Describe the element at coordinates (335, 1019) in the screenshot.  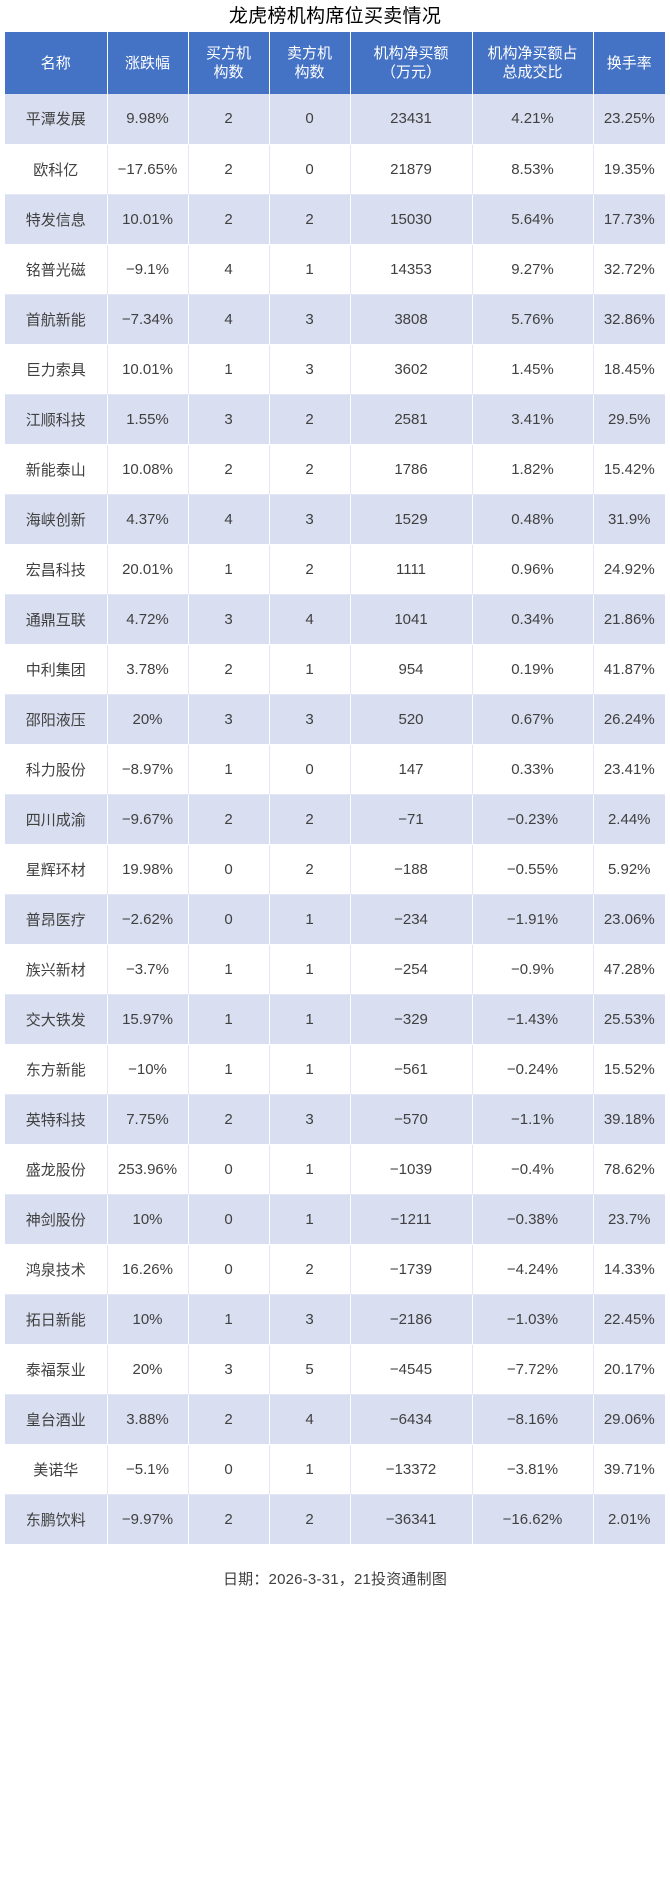
I see `table-row: 交大铁发 15.97% 1 1 −329 −1.43% 25.53%` at that location.